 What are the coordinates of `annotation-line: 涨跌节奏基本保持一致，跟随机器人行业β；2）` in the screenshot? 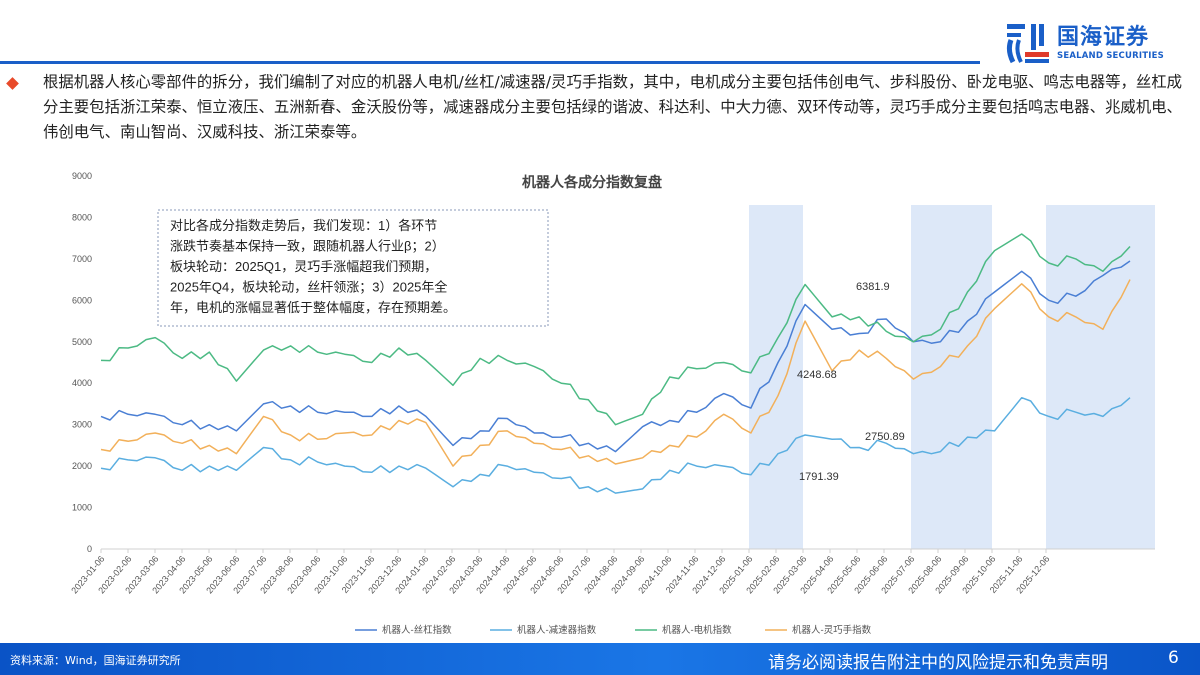 It's located at (307, 247).